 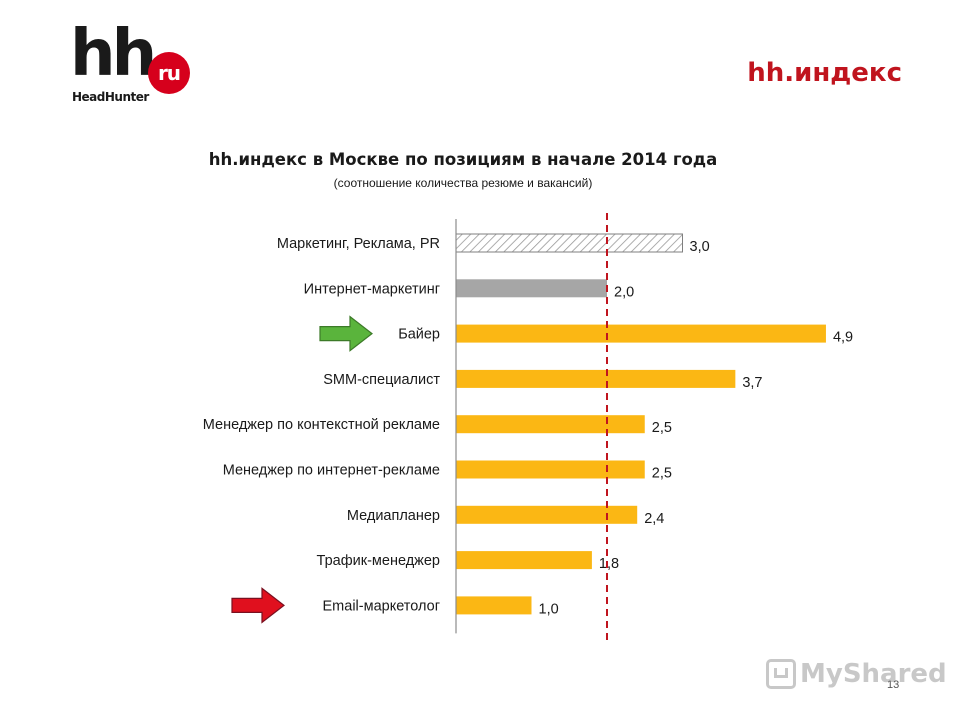 I want to click on myshared-icon, so click(x=781, y=674).